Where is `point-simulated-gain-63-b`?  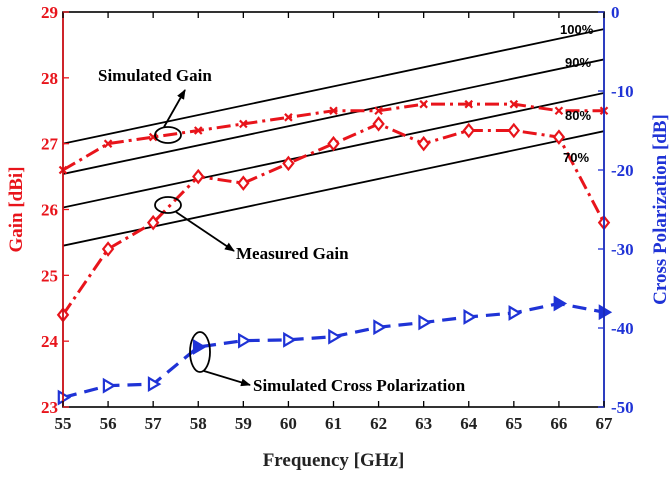
point-simulated-gain-63-b is located at coordinates (423, 104).